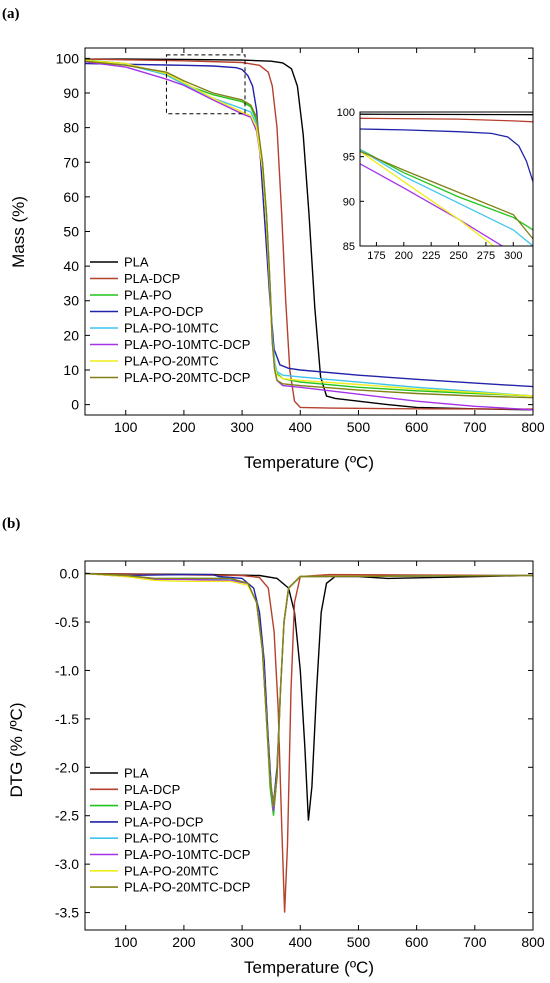 Image resolution: width=550 pixels, height=983 pixels. I want to click on panel-label-a: (a), so click(11, 14).